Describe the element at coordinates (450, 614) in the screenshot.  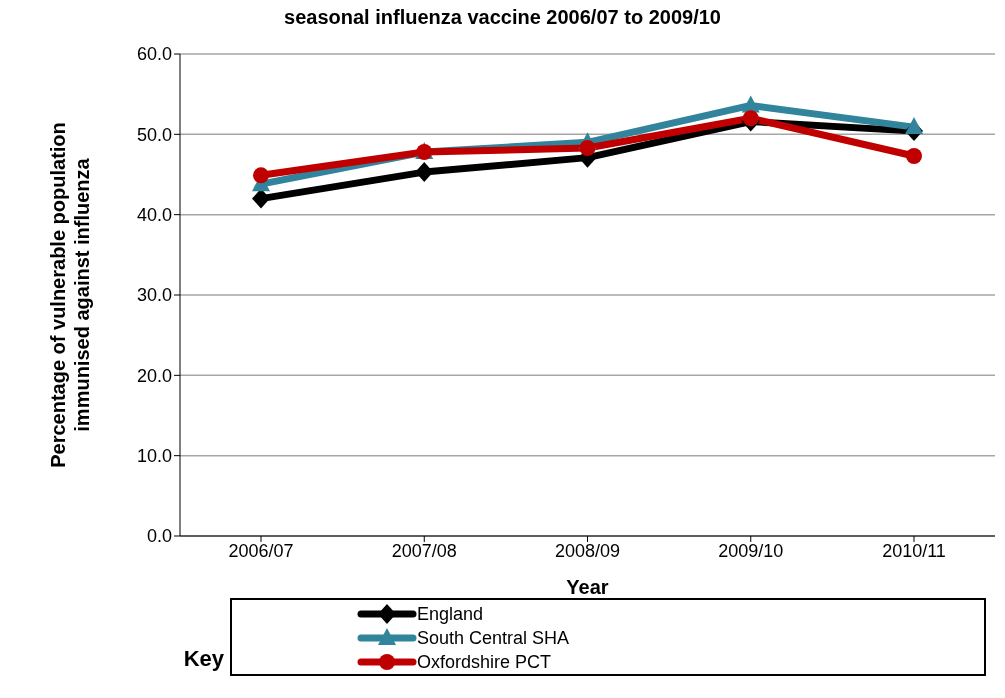
I see `legend-label: England` at that location.